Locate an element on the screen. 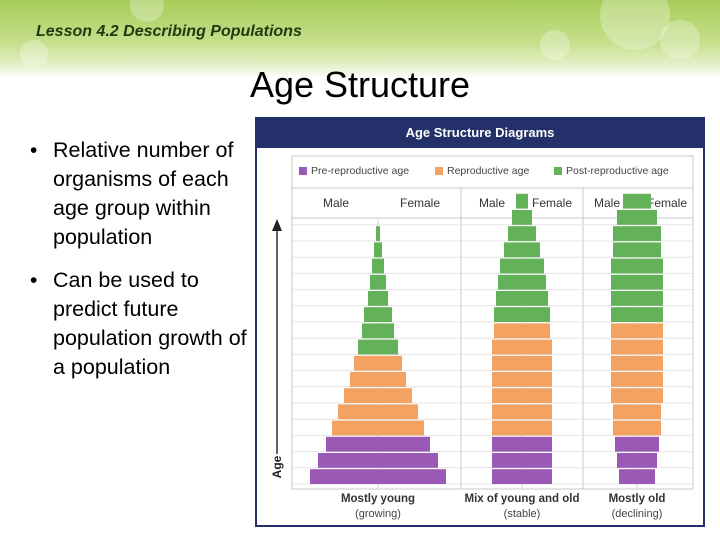 This screenshot has height=540, width=720. slide-title-text: Age Structure is located at coordinates (360, 84).